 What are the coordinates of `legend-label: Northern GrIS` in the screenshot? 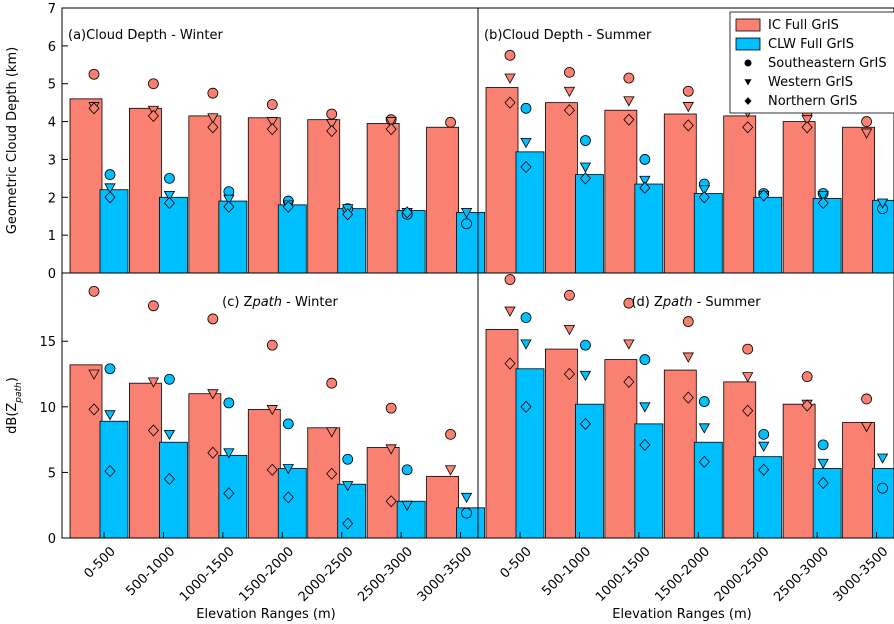 It's located at (812, 101).